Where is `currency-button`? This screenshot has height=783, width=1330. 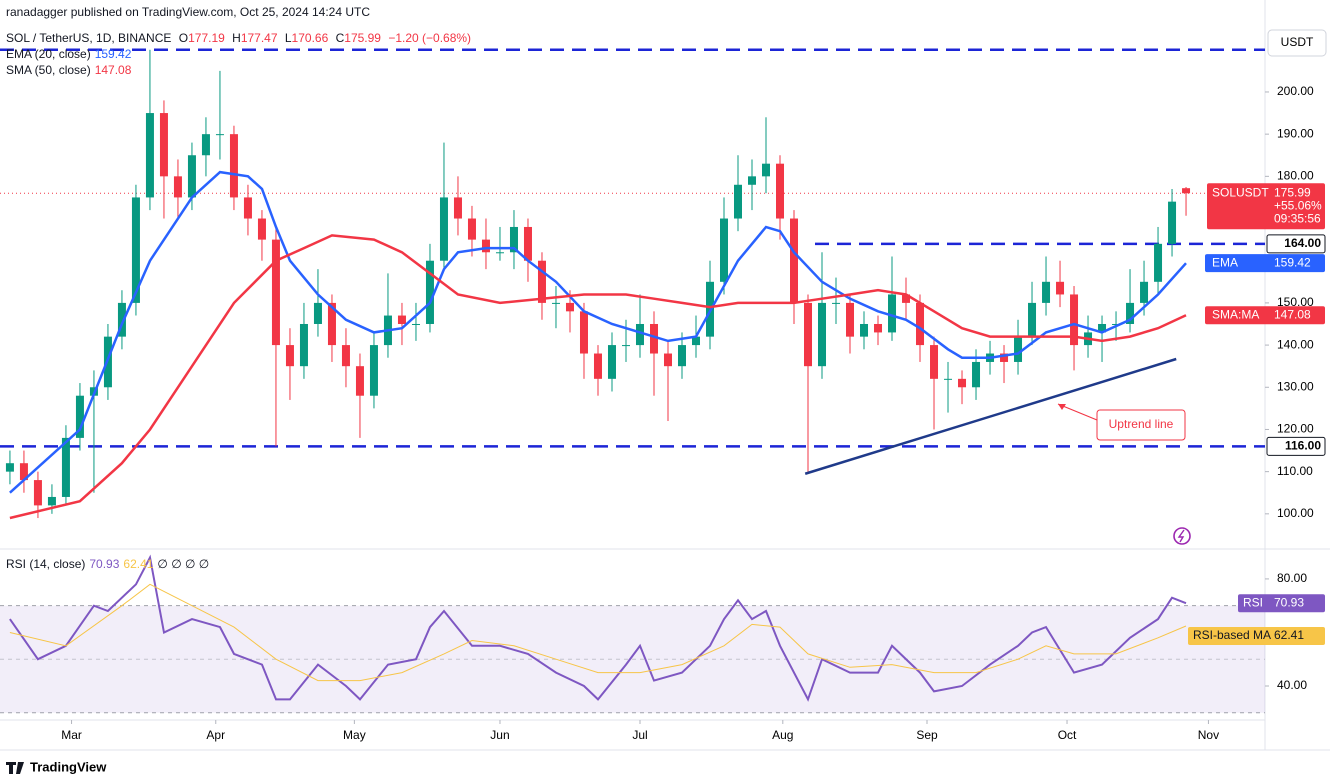 currency-button is located at coordinates (1297, 43).